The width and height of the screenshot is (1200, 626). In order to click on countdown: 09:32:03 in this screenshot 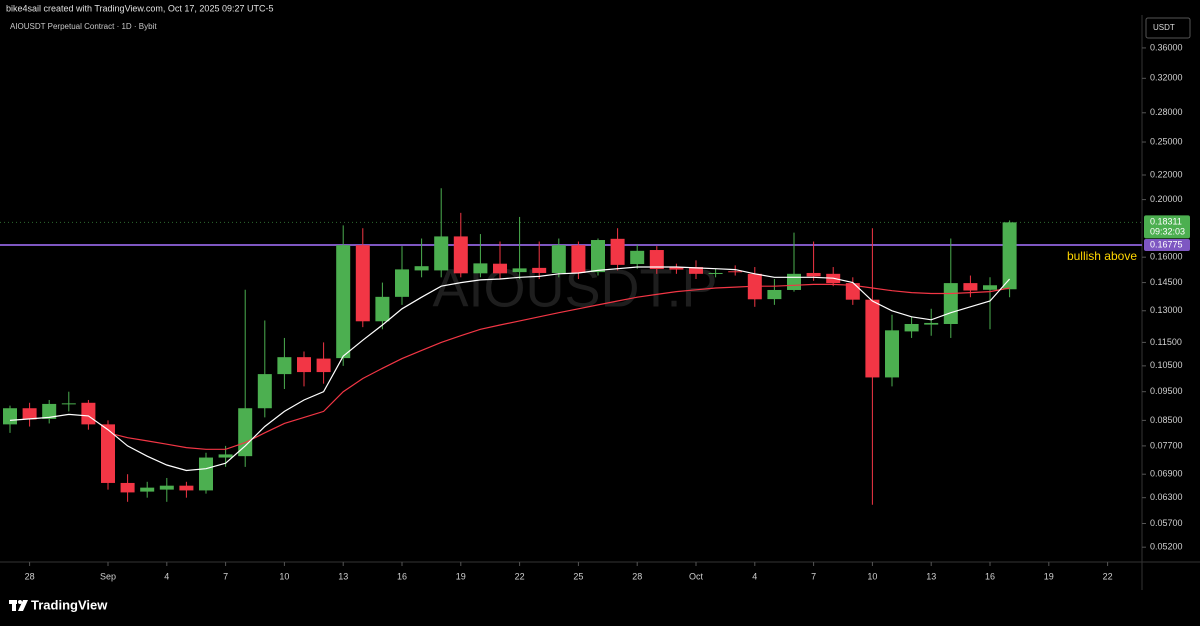, I will do `click(1167, 232)`.